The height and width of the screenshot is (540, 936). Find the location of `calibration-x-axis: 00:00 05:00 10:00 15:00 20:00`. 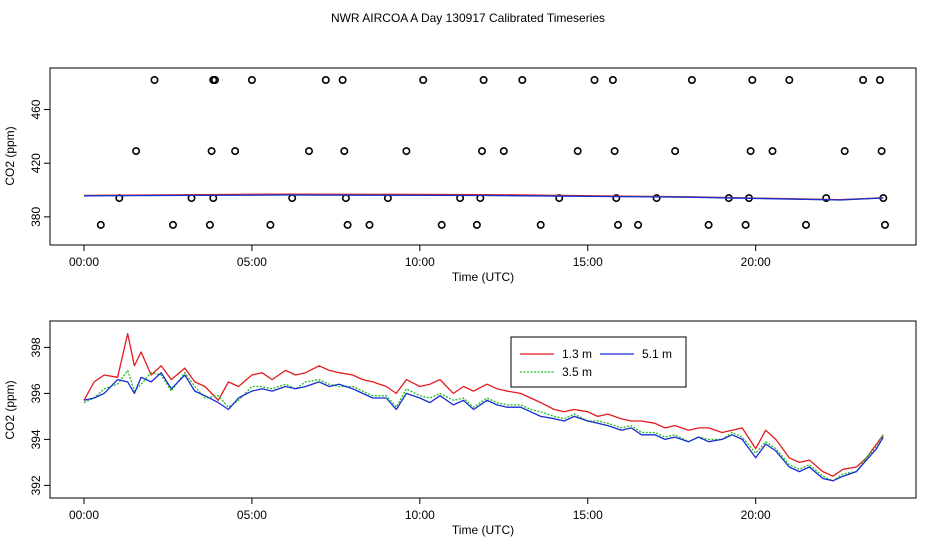

calibration-x-axis: 00:00 05:00 10:00 15:00 20:00 is located at coordinates (420, 256).